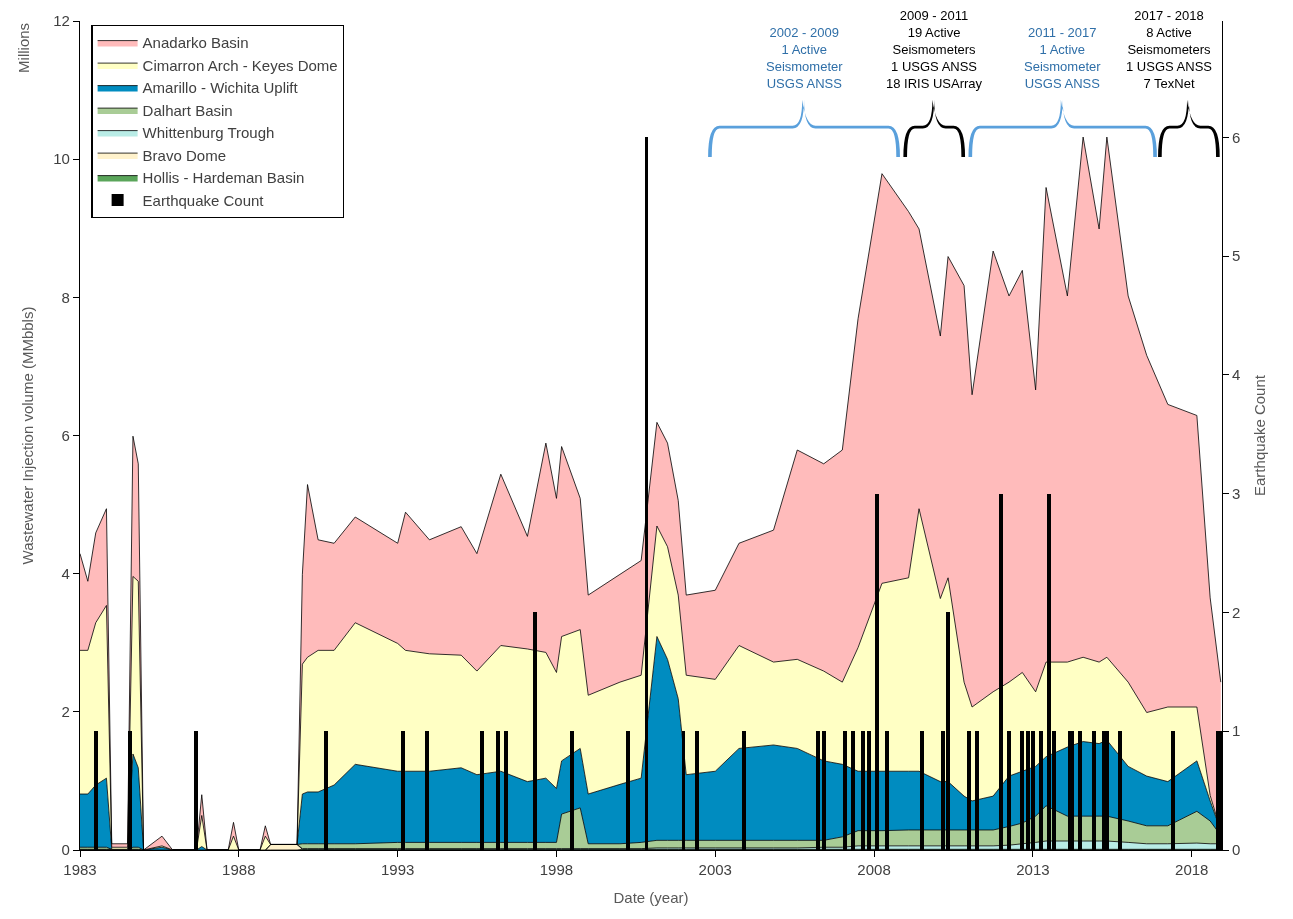 Image resolution: width=1293 pixels, height=919 pixels. I want to click on y2-tick-label: 6, so click(1236, 137).